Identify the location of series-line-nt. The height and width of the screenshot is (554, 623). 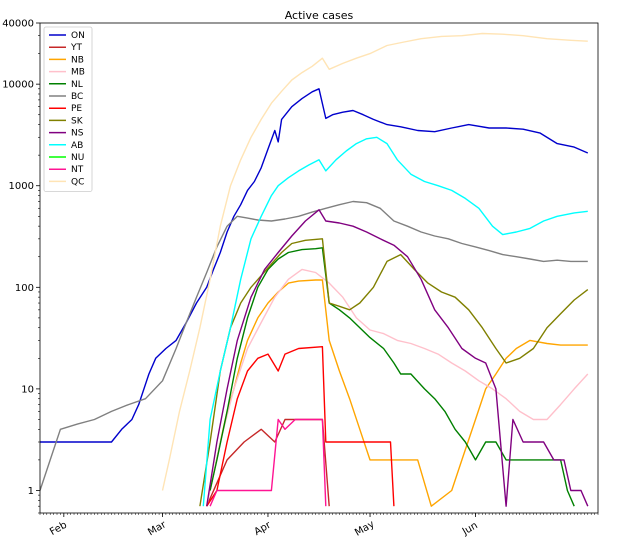
(268, 462).